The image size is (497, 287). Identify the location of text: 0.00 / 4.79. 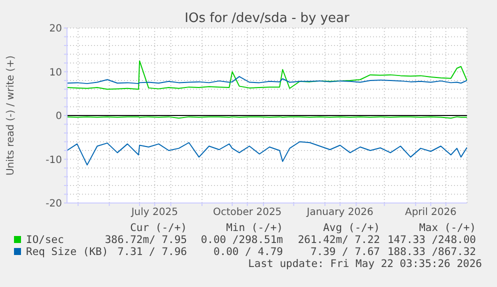
(248, 252).